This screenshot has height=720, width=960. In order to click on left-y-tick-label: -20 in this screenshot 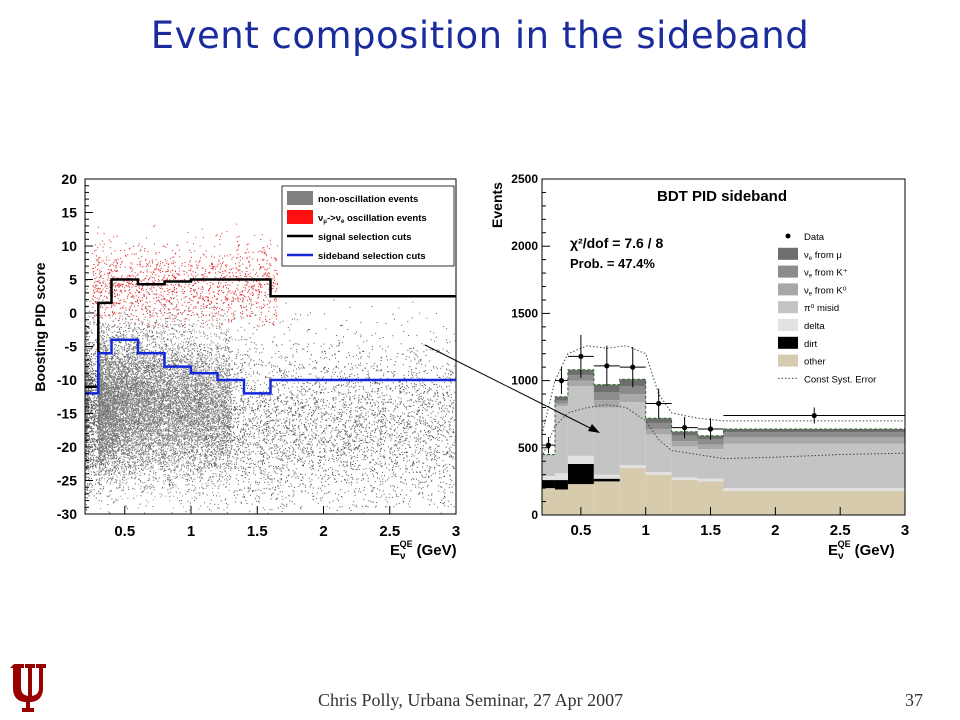, I will do `click(67, 447)`.